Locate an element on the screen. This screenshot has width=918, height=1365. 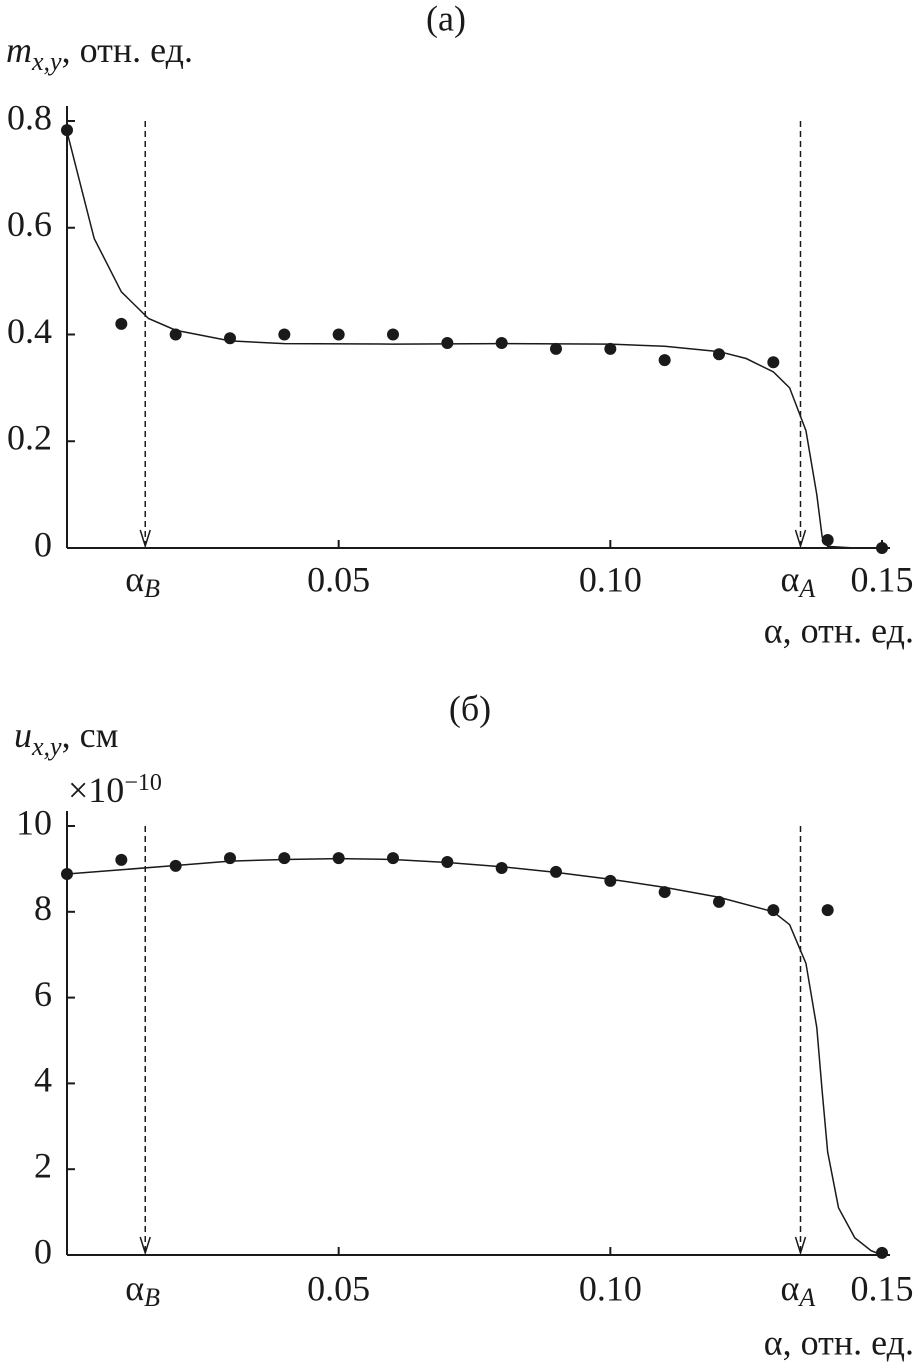
y-axis-label: mx,y, отн. ед. is located at coordinates (99, 53).